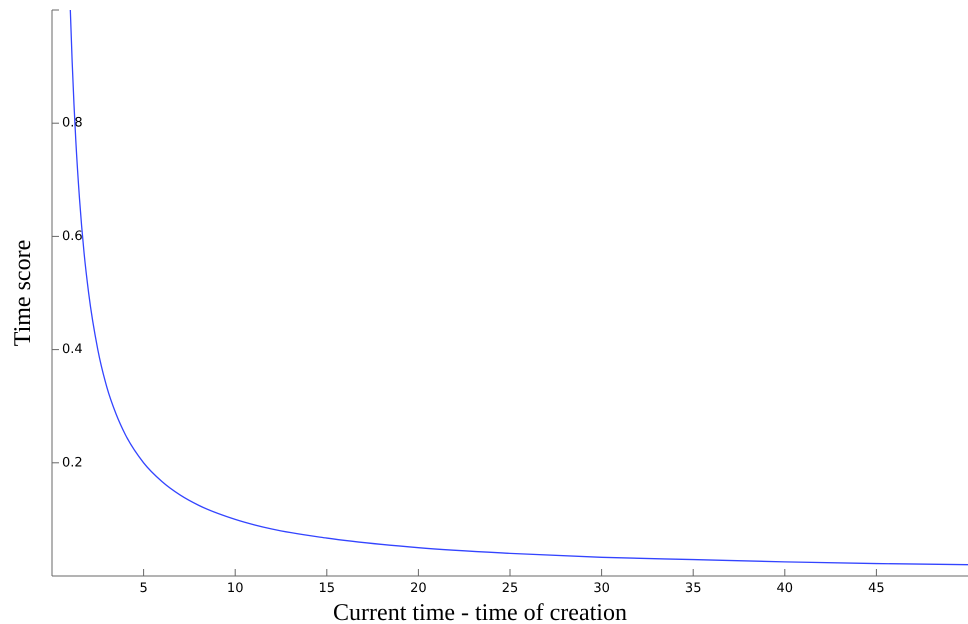  Describe the element at coordinates (327, 588) in the screenshot. I see `x-tick-label: 15` at that location.